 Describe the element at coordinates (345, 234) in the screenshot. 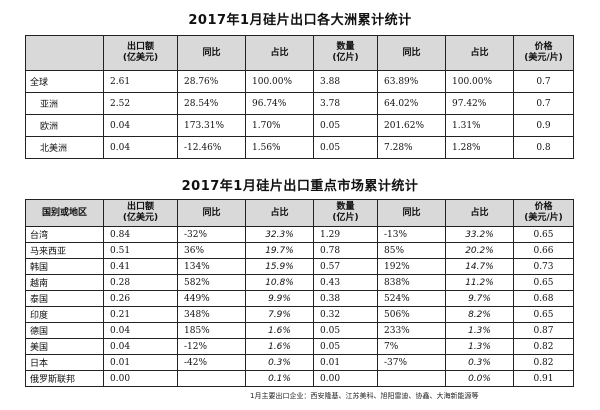

I see `cell-quantity: 1.29` at that location.